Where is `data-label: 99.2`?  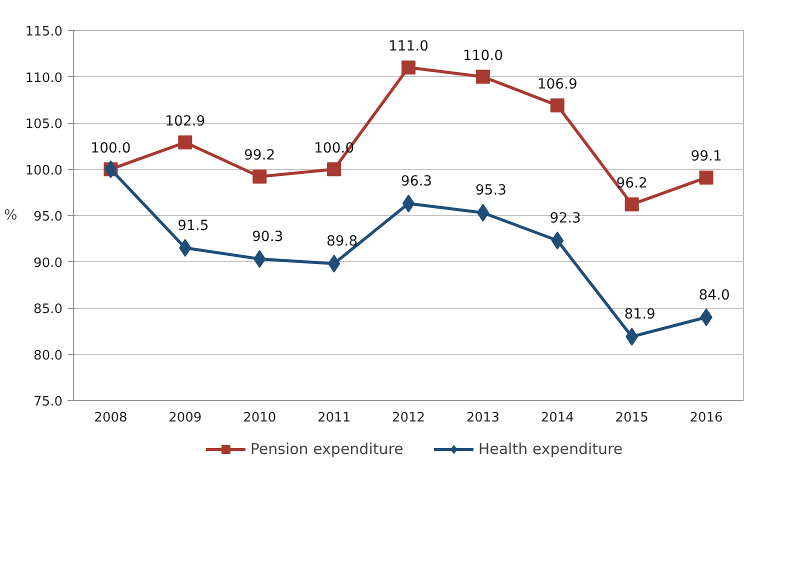 data-label: 99.2 is located at coordinates (260, 156).